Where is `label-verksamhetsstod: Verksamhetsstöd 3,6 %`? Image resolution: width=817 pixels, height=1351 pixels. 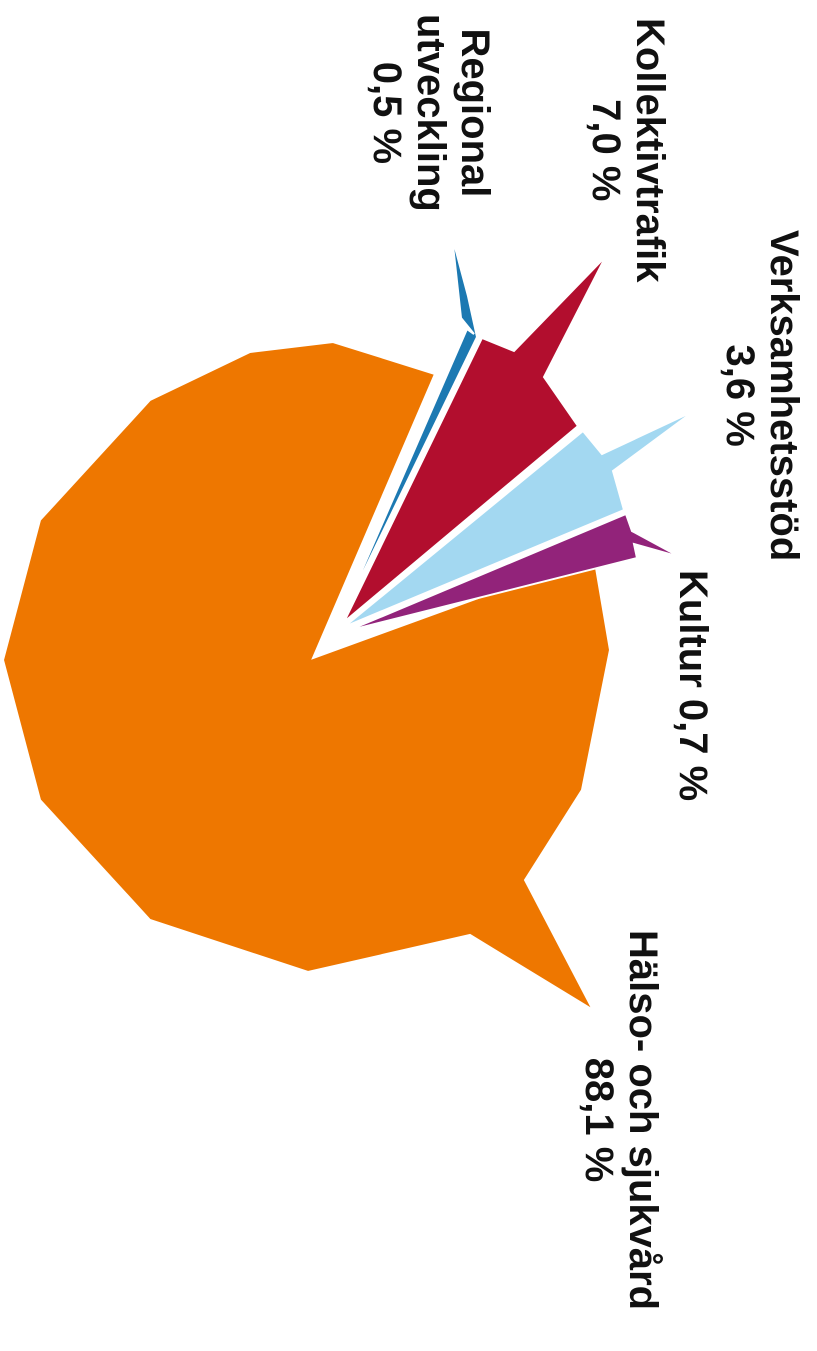
label-verksamhetsstod: Verksamhetsstöd 3,6 % is located at coordinates (762, 395).